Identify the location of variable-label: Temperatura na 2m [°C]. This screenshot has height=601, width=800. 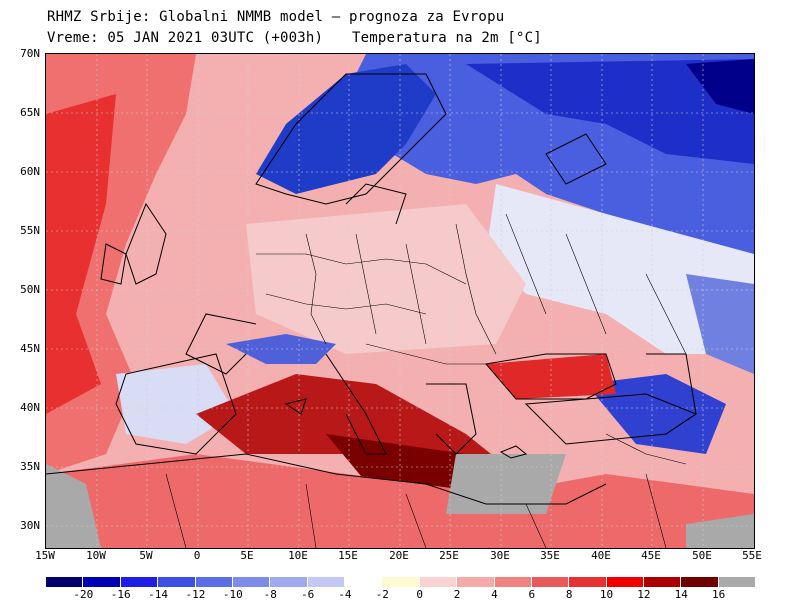
(447, 38).